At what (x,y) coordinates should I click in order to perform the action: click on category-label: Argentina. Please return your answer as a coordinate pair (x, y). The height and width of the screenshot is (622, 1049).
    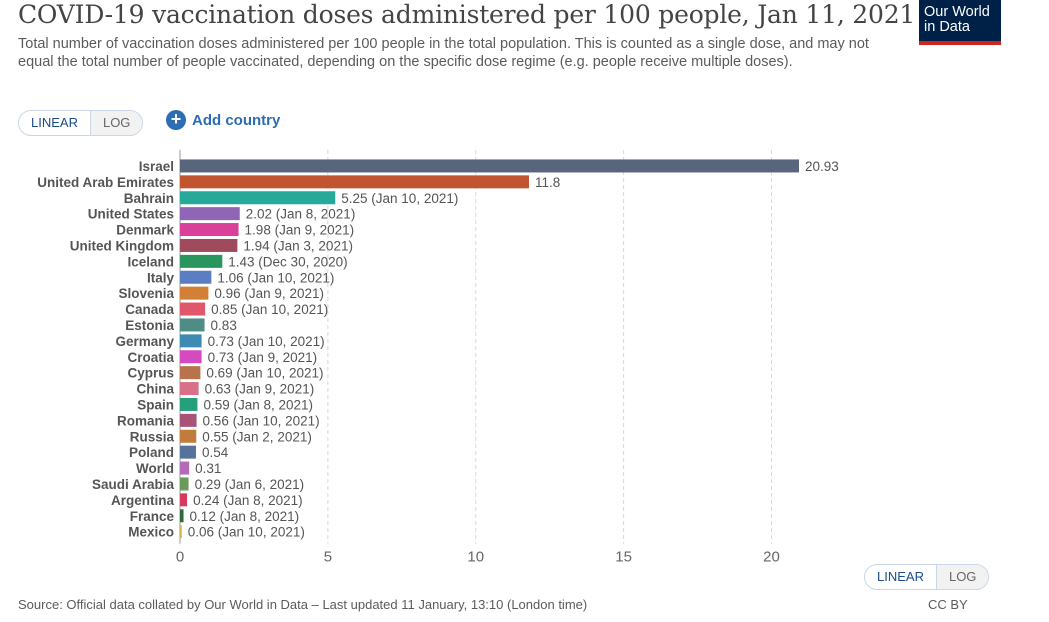
    Looking at the image, I should click on (142, 500).